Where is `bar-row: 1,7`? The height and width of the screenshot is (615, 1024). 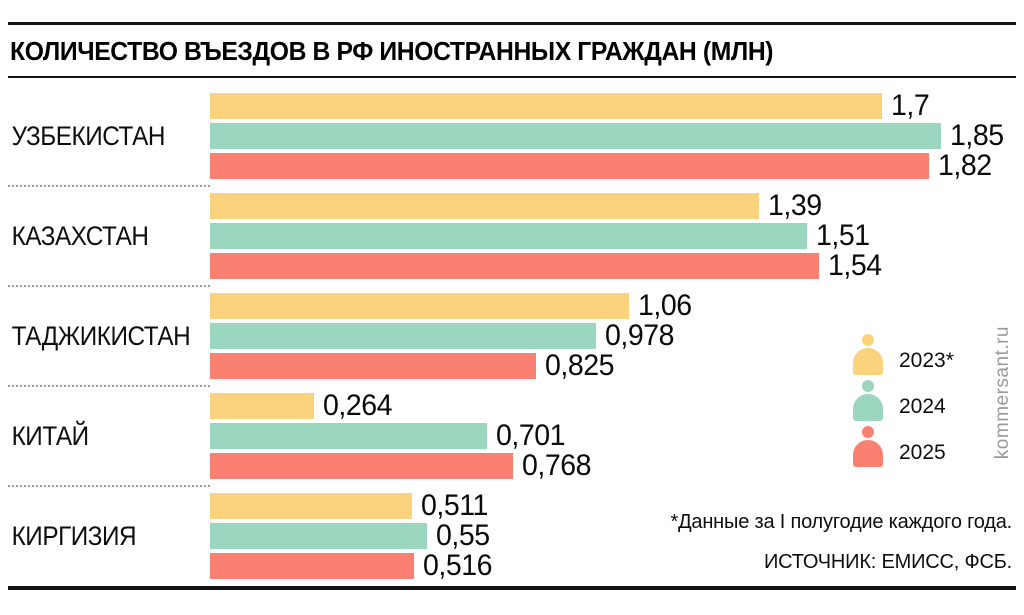
bar-row: 1,7 is located at coordinates (613, 105).